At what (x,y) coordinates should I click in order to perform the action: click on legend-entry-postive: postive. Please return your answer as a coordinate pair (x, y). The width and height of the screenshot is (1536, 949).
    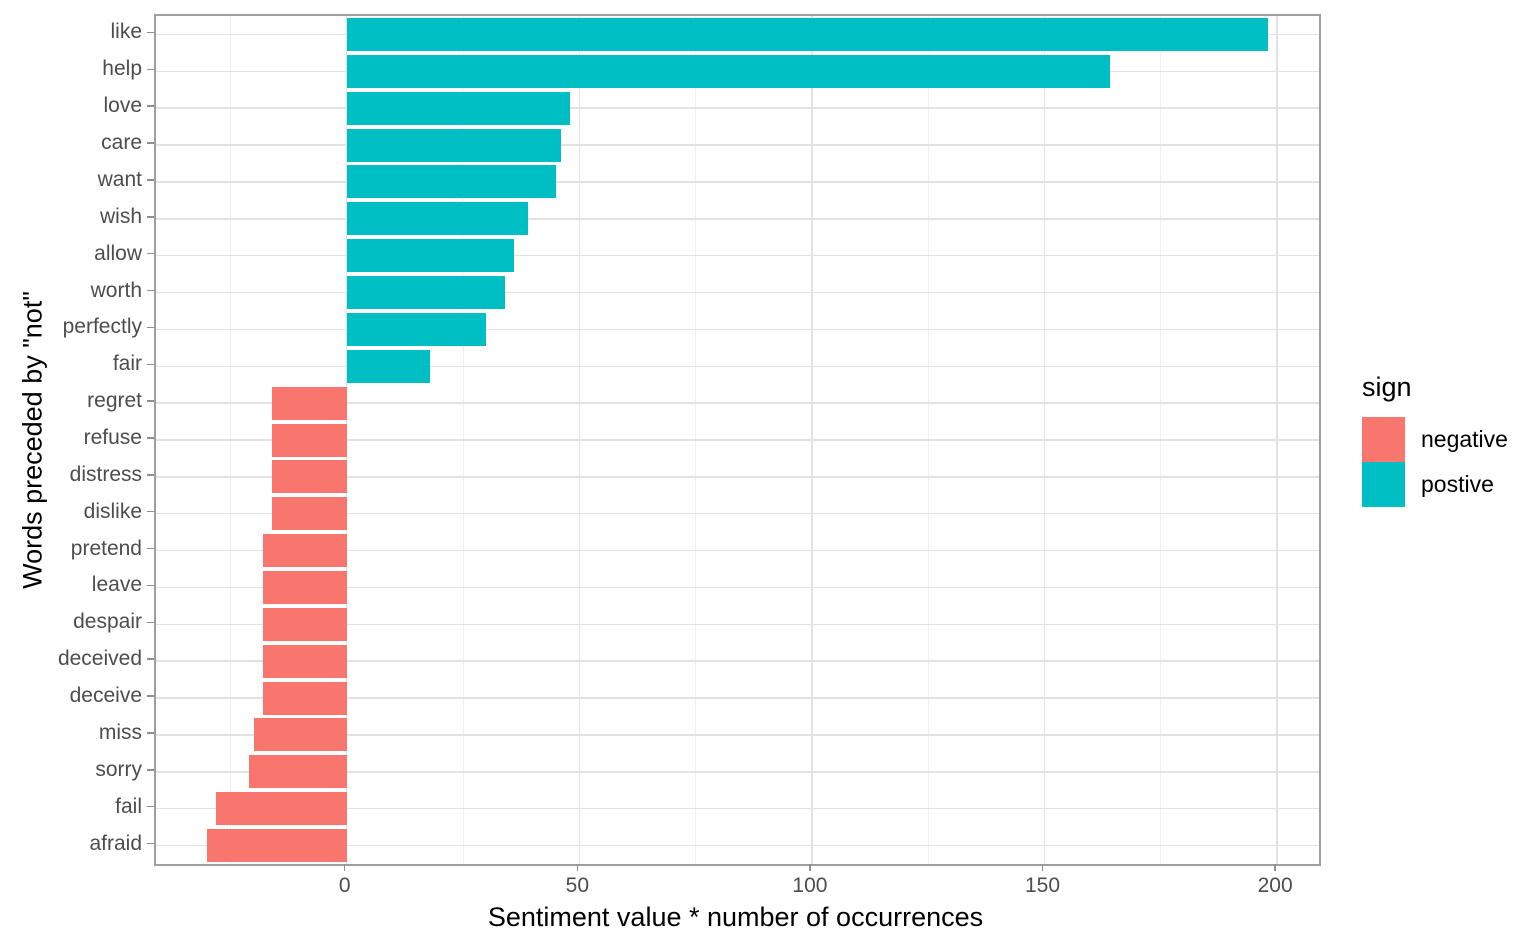
    Looking at the image, I should click on (1435, 484).